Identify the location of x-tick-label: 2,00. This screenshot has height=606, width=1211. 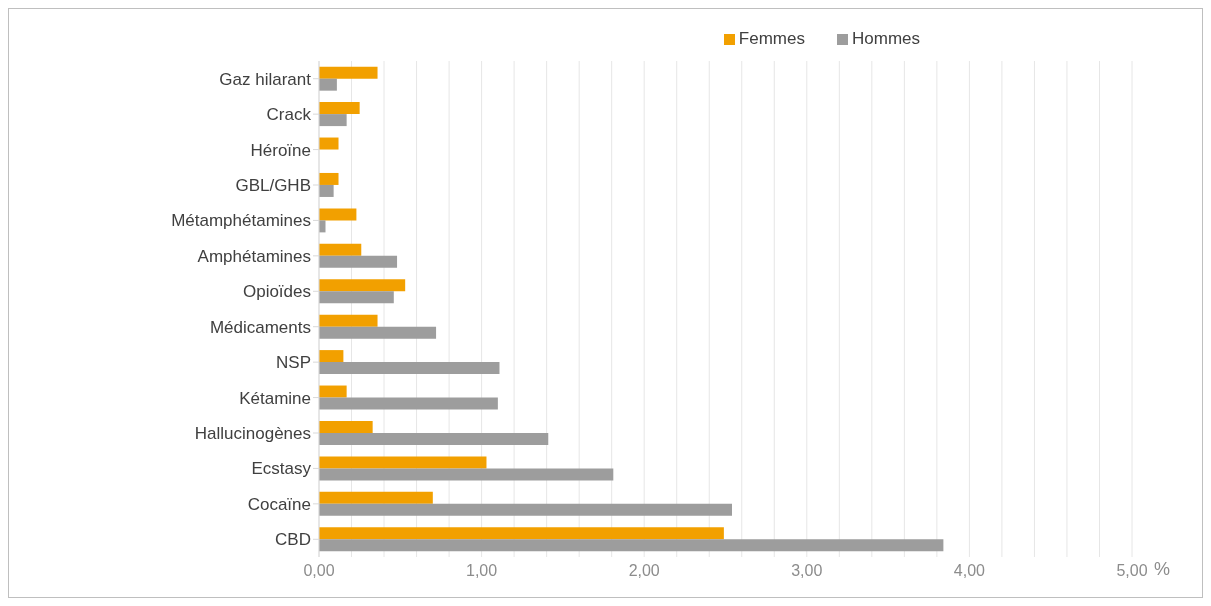
(644, 571).